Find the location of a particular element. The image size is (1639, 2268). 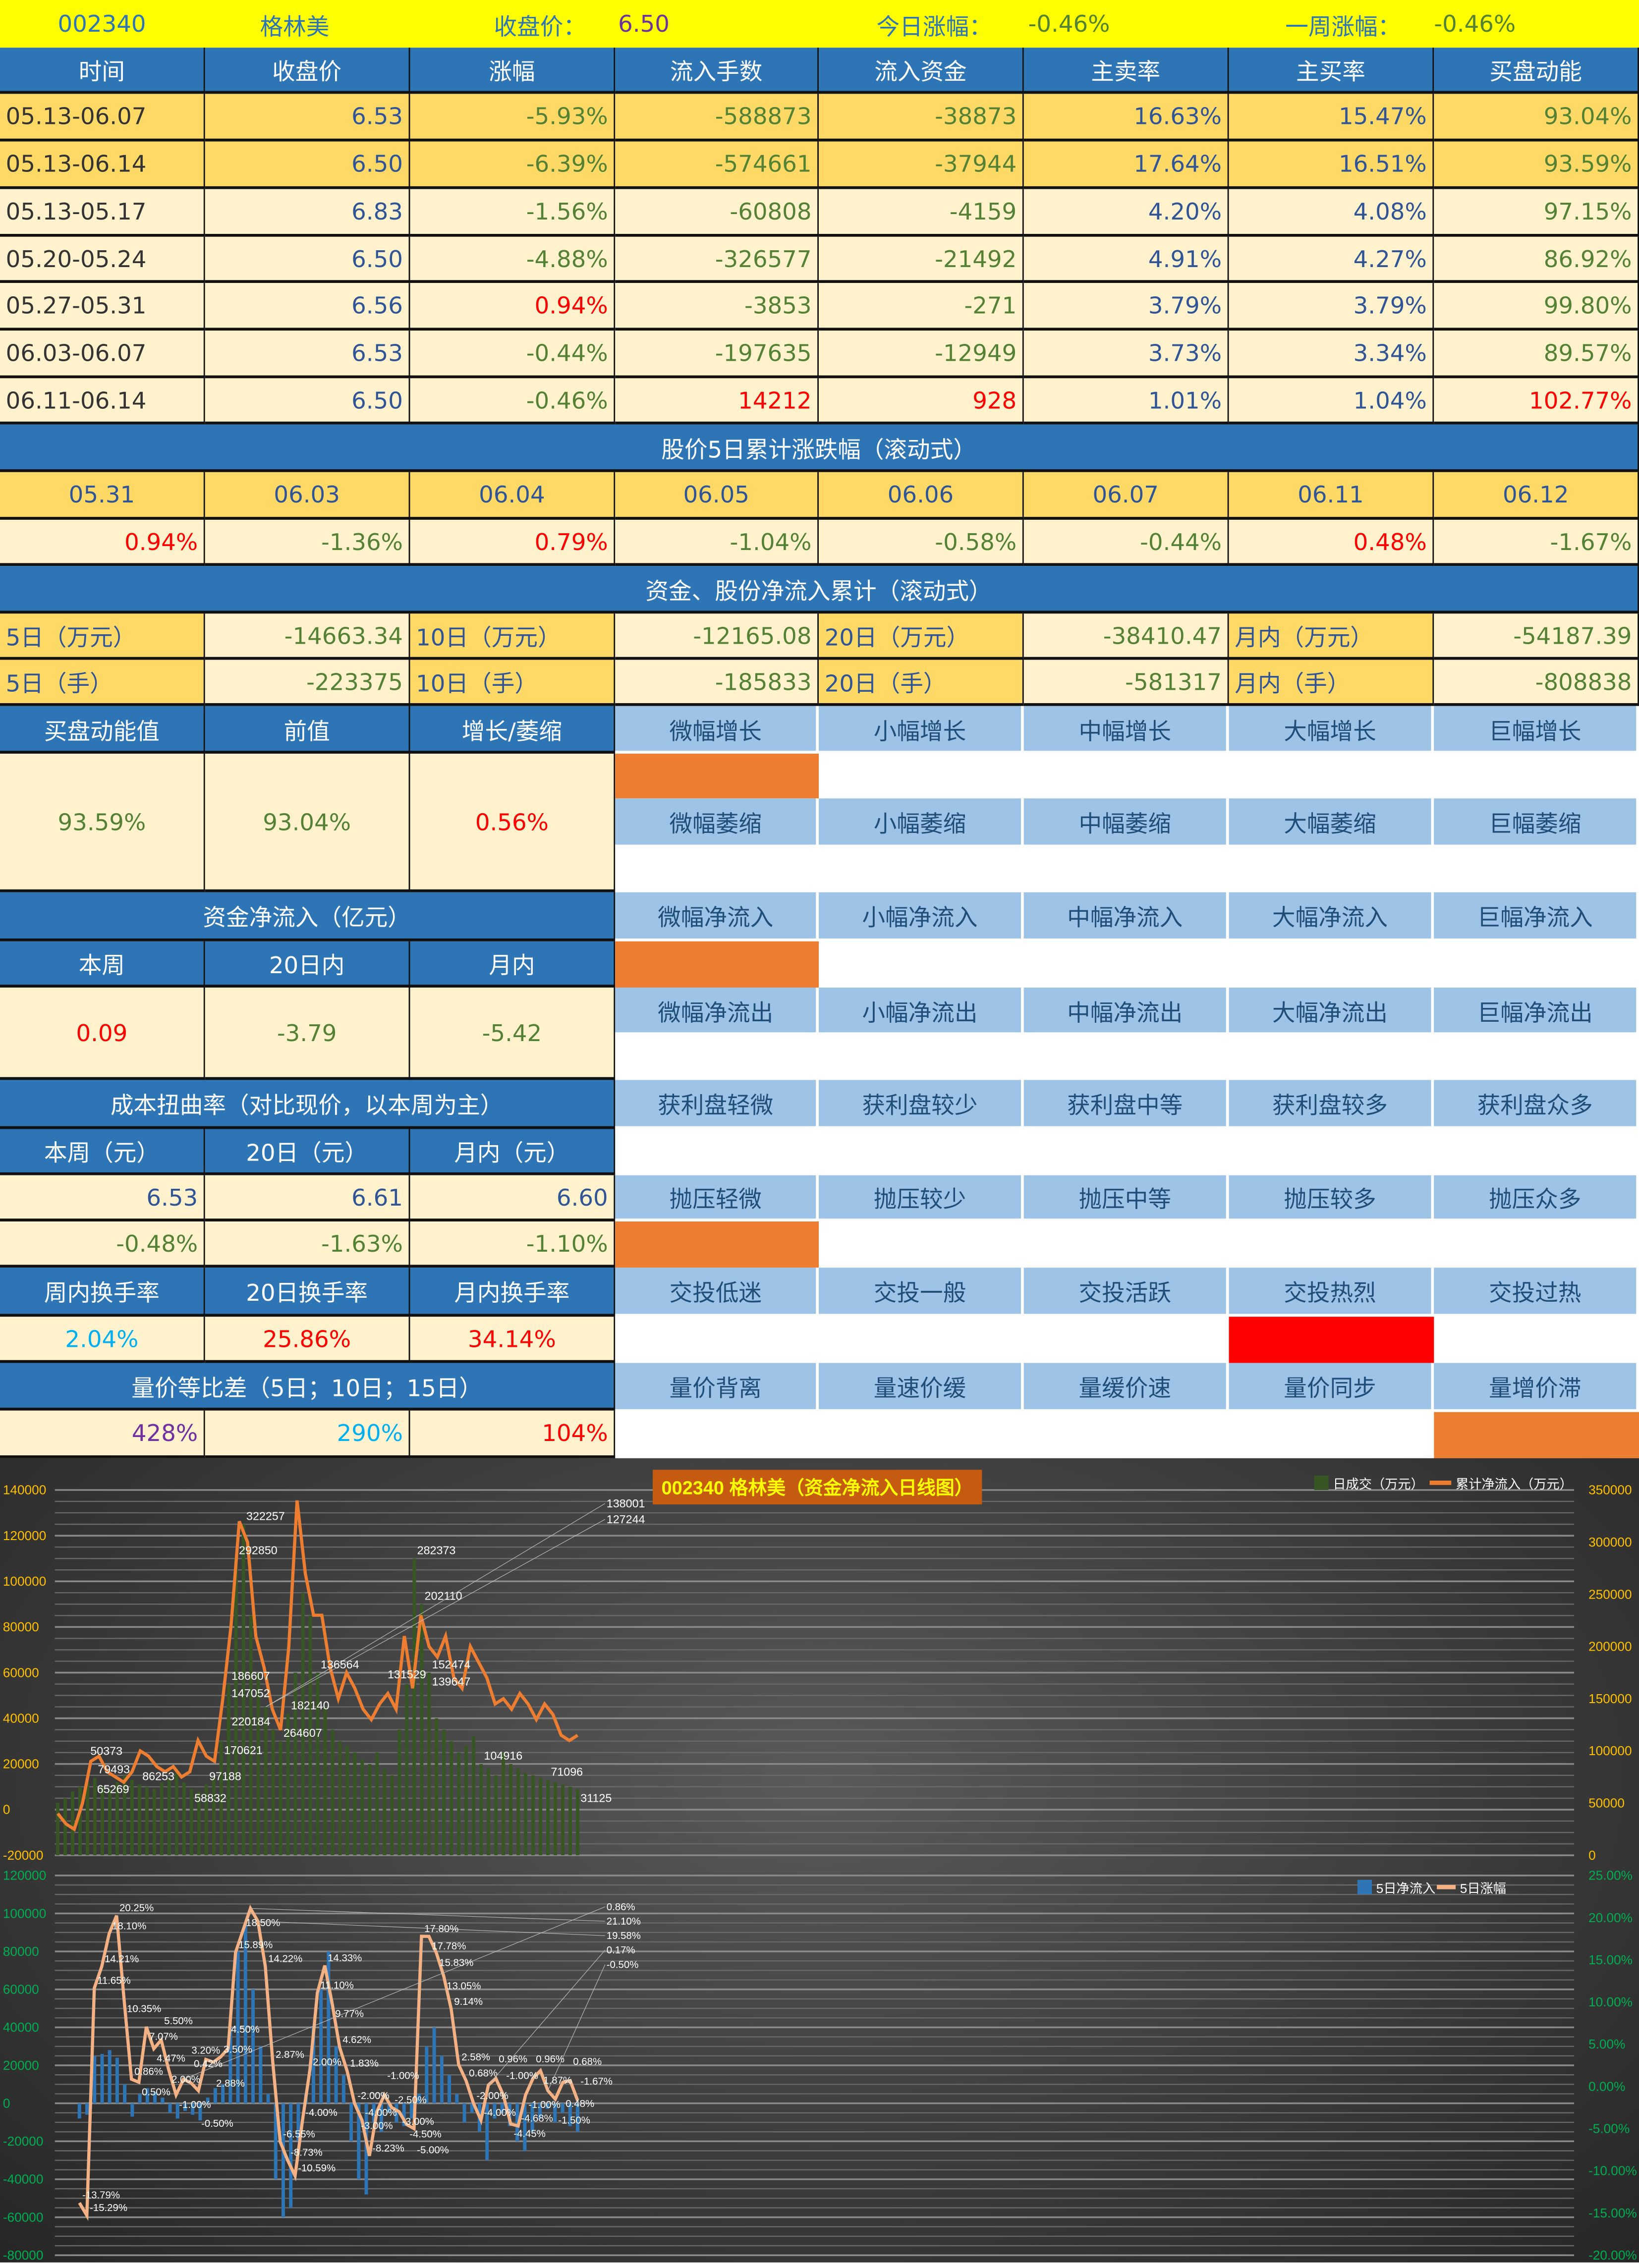

table-cell: 17.64% is located at coordinates (1126, 165).